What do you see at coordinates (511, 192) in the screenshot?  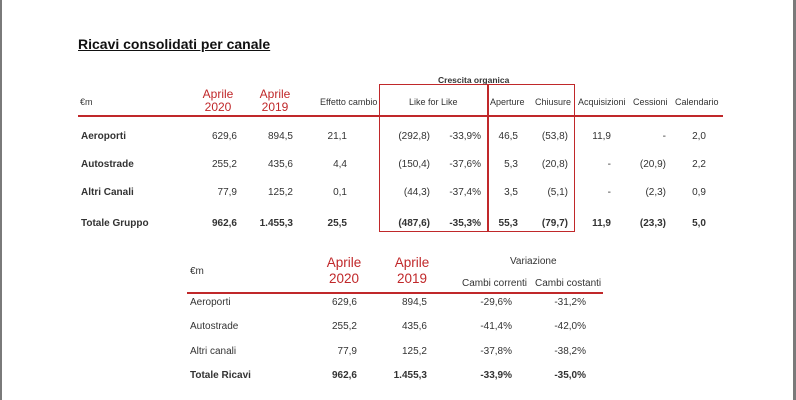 I see `cell-ape: 3,5` at bounding box center [511, 192].